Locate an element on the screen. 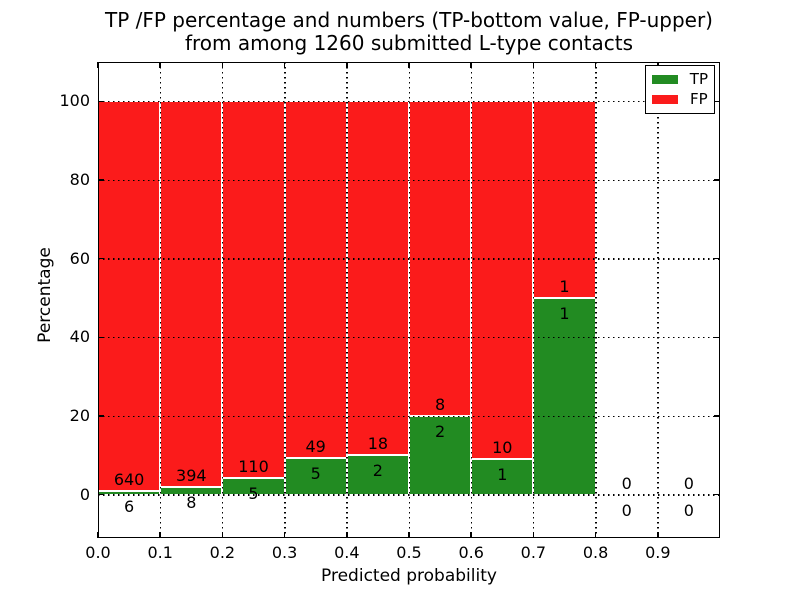 Image resolution: width=800 pixels, height=600 pixels. legend-label-tp: TP is located at coordinates (698, 78).